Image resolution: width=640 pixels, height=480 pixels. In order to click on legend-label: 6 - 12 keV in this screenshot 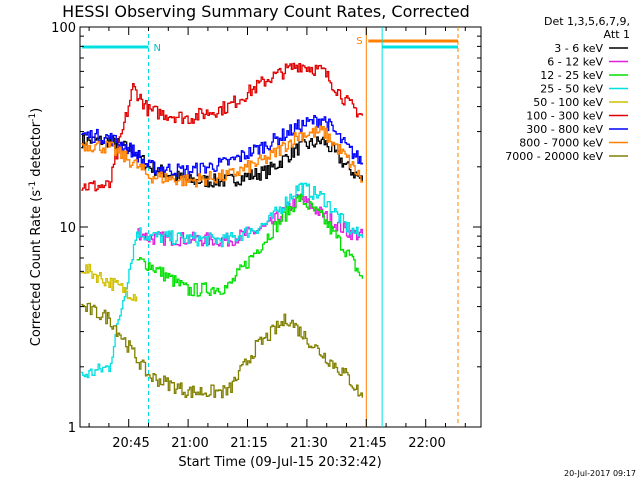, I will do `click(575, 62)`.